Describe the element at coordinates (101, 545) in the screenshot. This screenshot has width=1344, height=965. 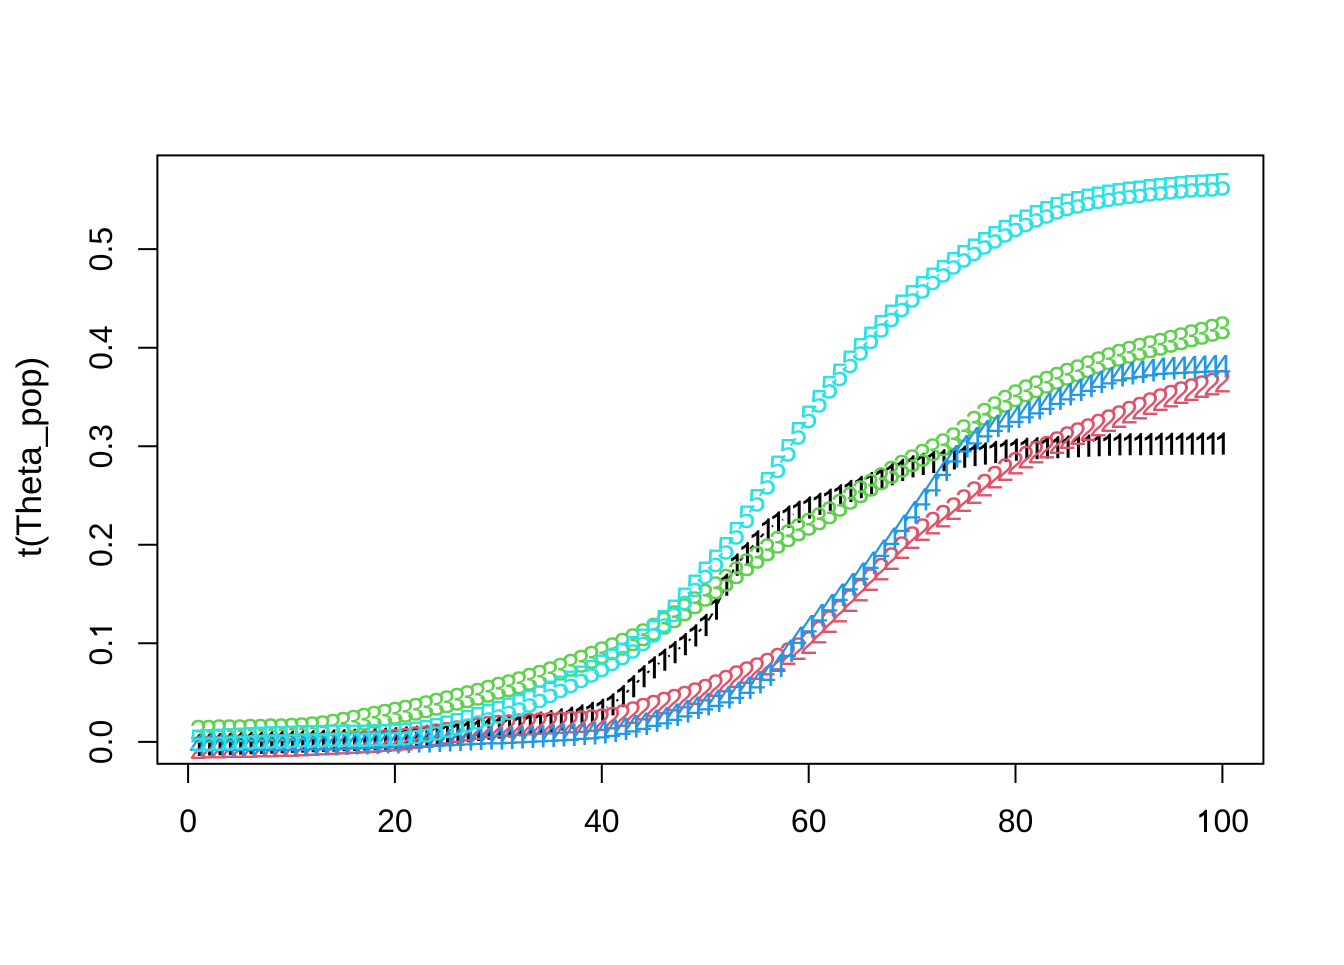
I see `svg-text: 0.2` at that location.